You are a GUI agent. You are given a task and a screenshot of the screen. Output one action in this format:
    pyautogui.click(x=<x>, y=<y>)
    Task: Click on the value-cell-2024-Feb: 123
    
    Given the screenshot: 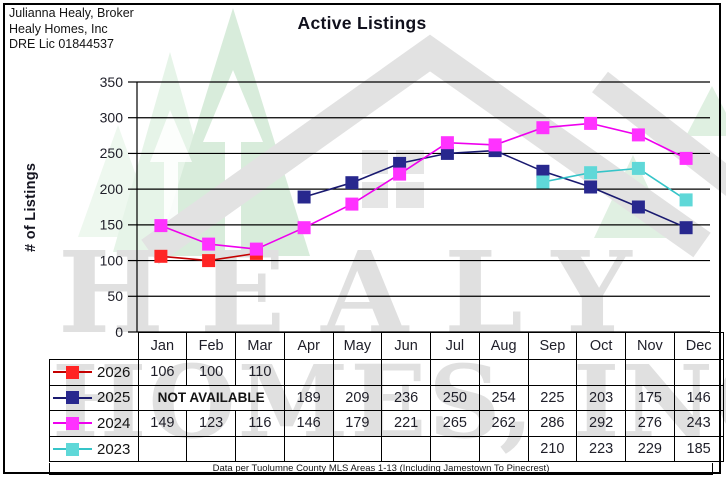 What is the action you would take?
    pyautogui.click(x=211, y=423)
    